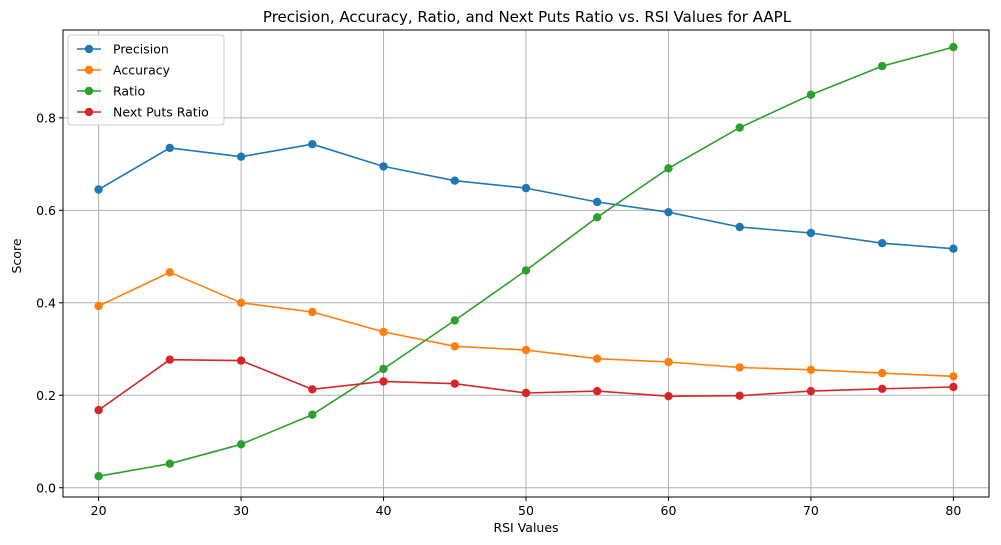  Describe the element at coordinates (46, 487) in the screenshot. I see `y-tick-label: 0.0` at that location.